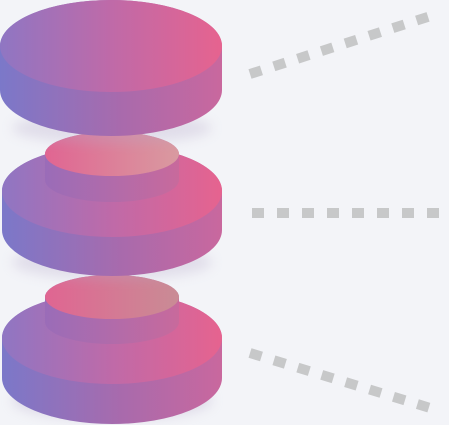 The width and height of the screenshot is (449, 425). I want to click on connector-top, so click(345, 43).